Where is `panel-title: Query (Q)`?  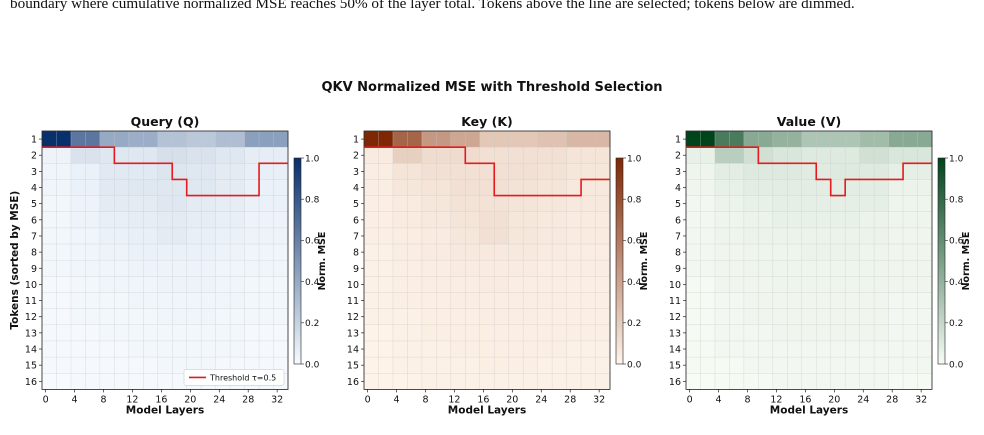
panel-title: Query (Q) is located at coordinates (165, 121).